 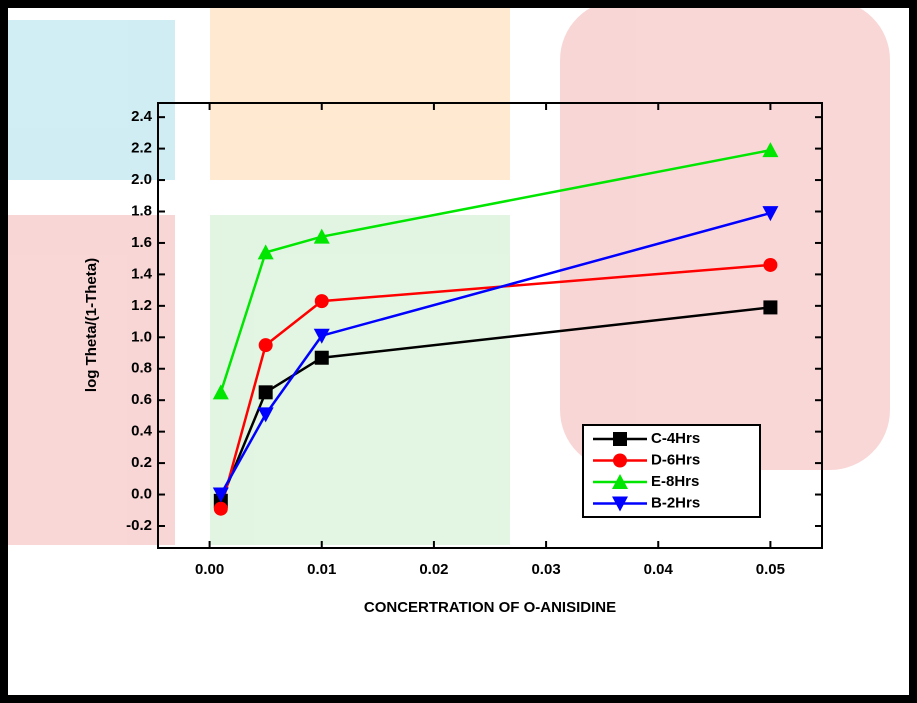 I want to click on y-tick-label: 2.2, so click(x=141, y=148).